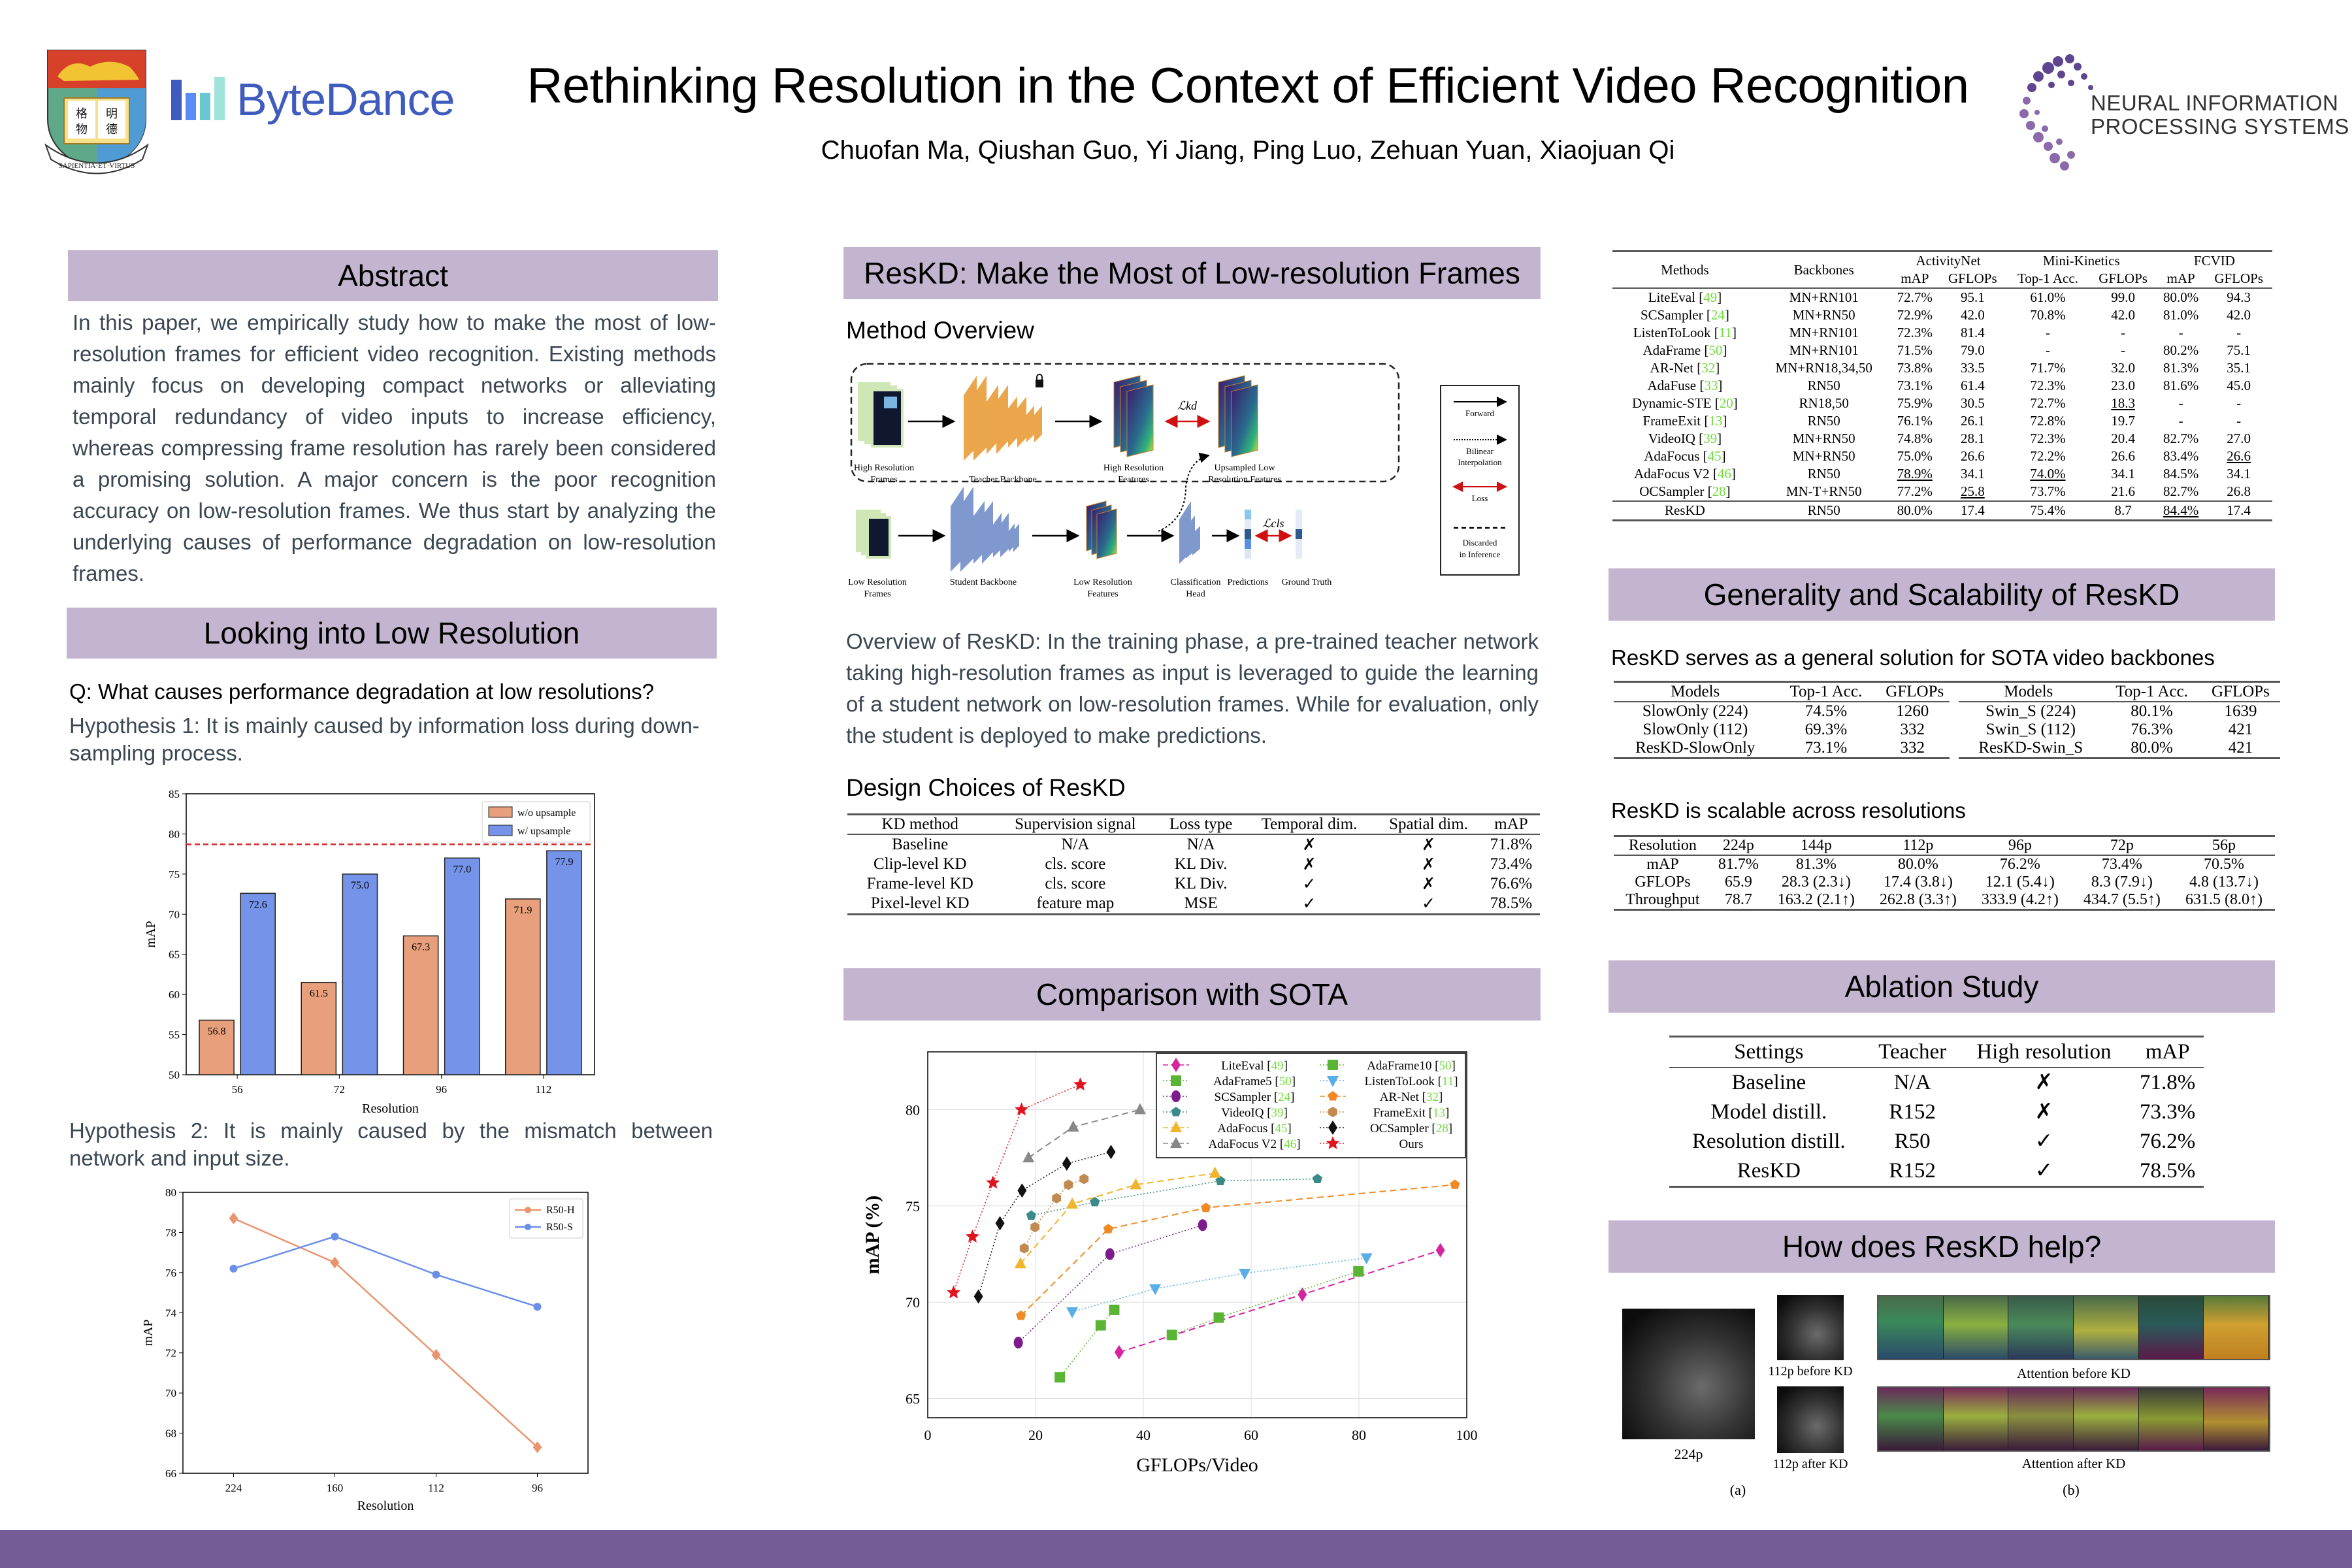 This screenshot has height=1568, width=2352. I want to click on table-cell: 84.4%, so click(2181, 510).